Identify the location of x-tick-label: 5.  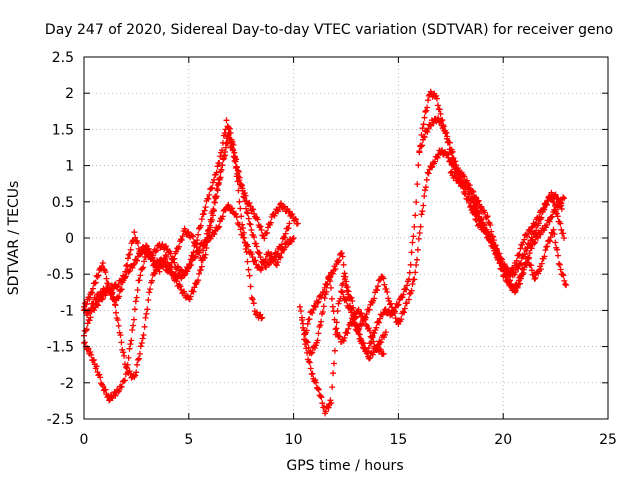
(188, 440).